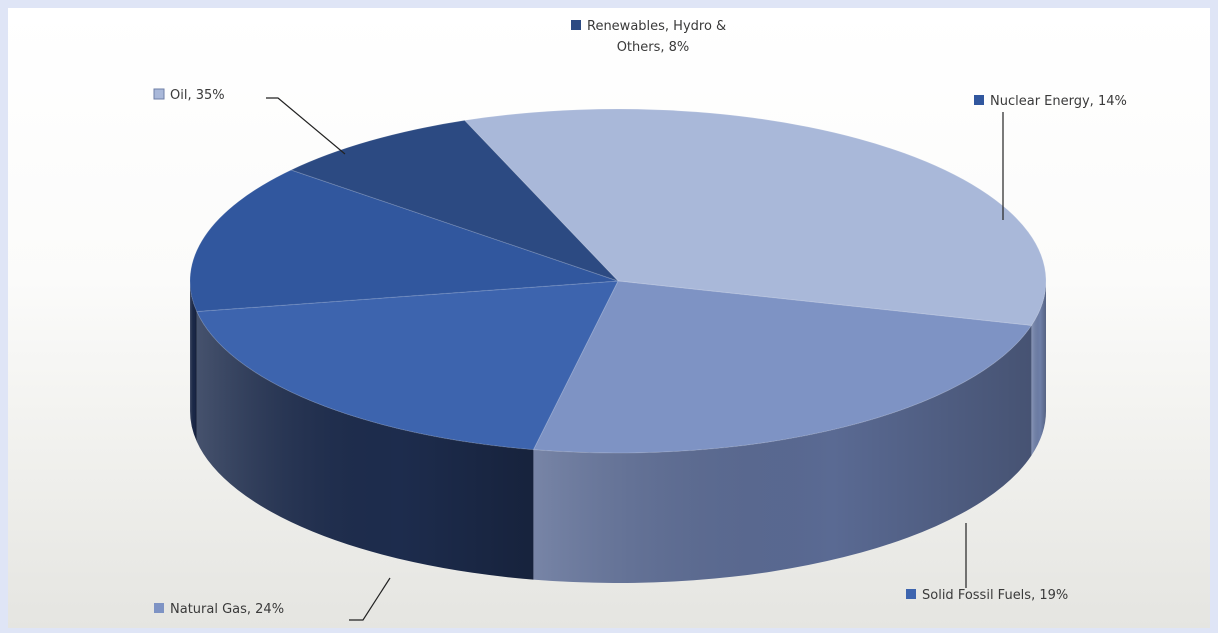 Image resolution: width=1218 pixels, height=633 pixels. I want to click on label-marker-natural-gas, so click(159, 608).